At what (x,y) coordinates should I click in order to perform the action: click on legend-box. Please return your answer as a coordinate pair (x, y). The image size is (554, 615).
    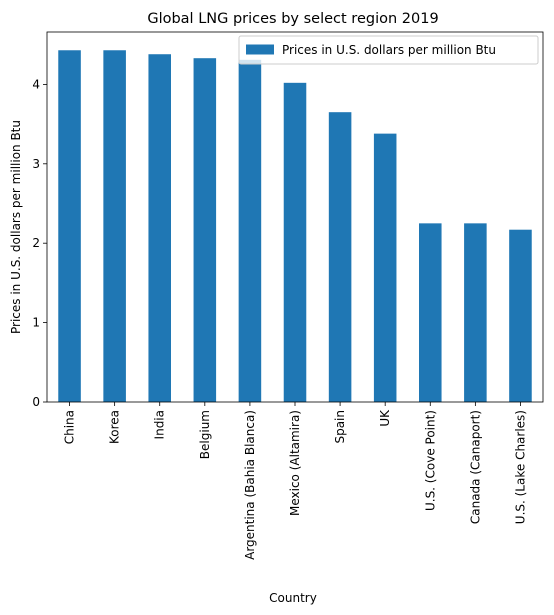
    Looking at the image, I should click on (388, 50).